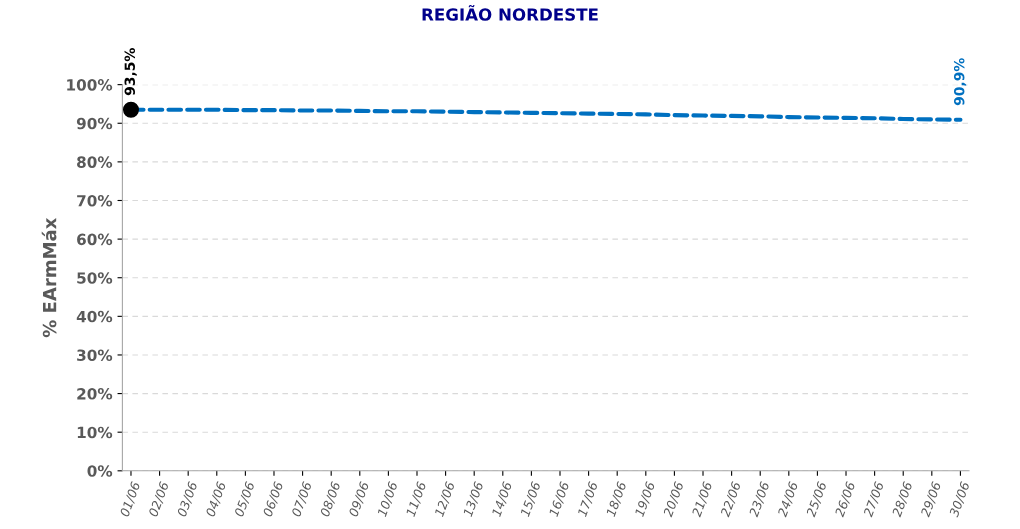  Describe the element at coordinates (645, 499) in the screenshot. I see `x-tick-label: 19/06` at that location.